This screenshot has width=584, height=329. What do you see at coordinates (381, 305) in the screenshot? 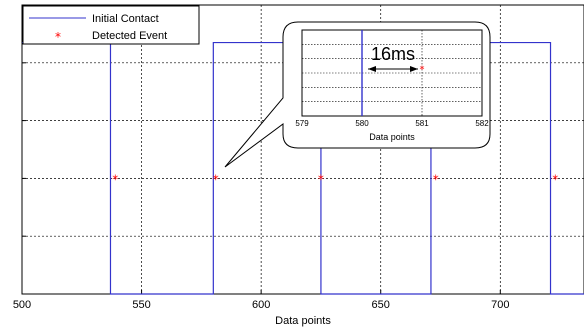
I see `x-tick-label: 650` at bounding box center [381, 305].